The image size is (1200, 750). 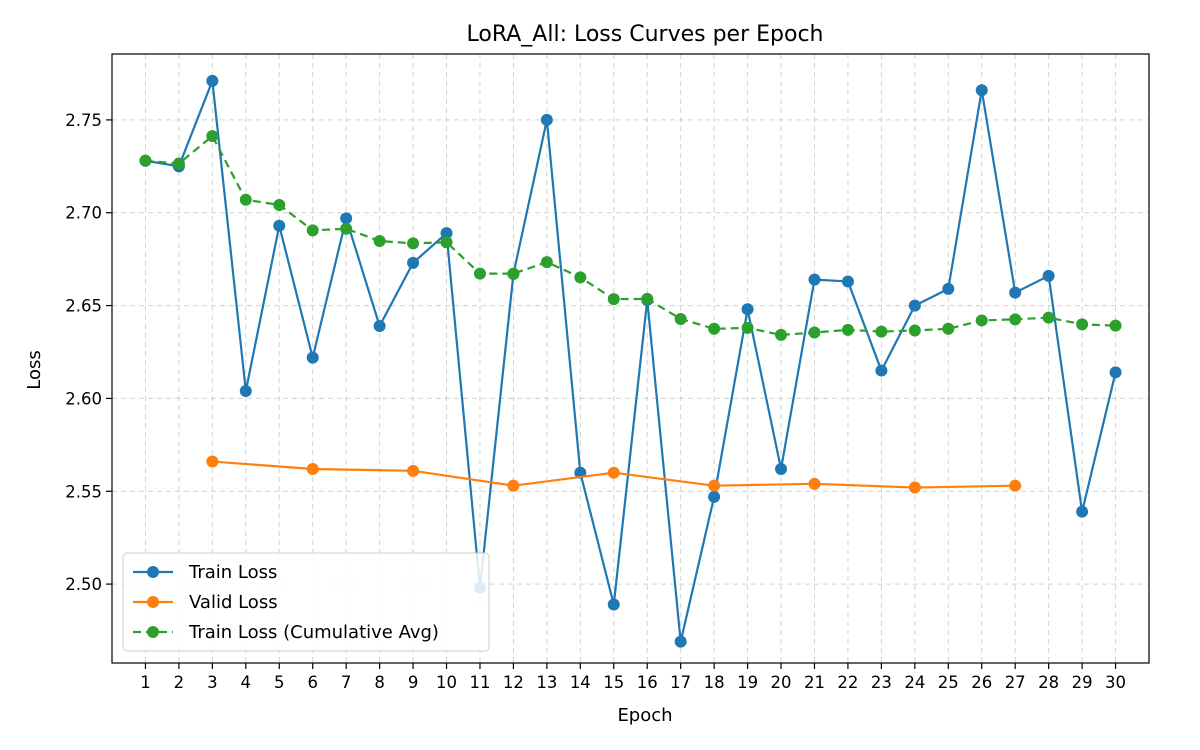 I want to click on y-axis-label: Loss, so click(x=34, y=369).